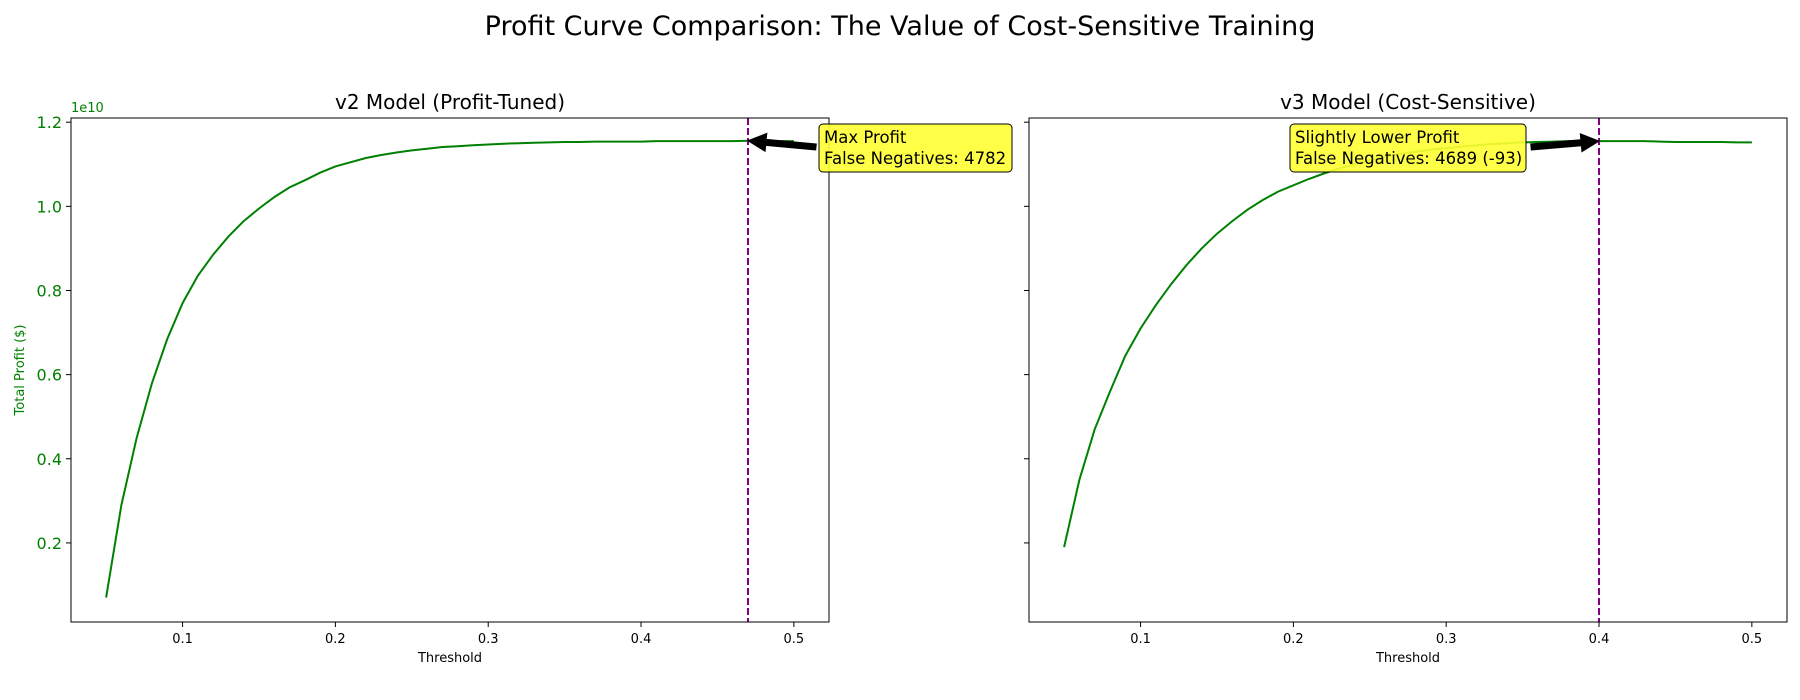 The width and height of the screenshot is (1800, 700). What do you see at coordinates (1408, 102) in the screenshot?
I see `axes-title: v3 Model (Cost-Sensitive)` at bounding box center [1408, 102].